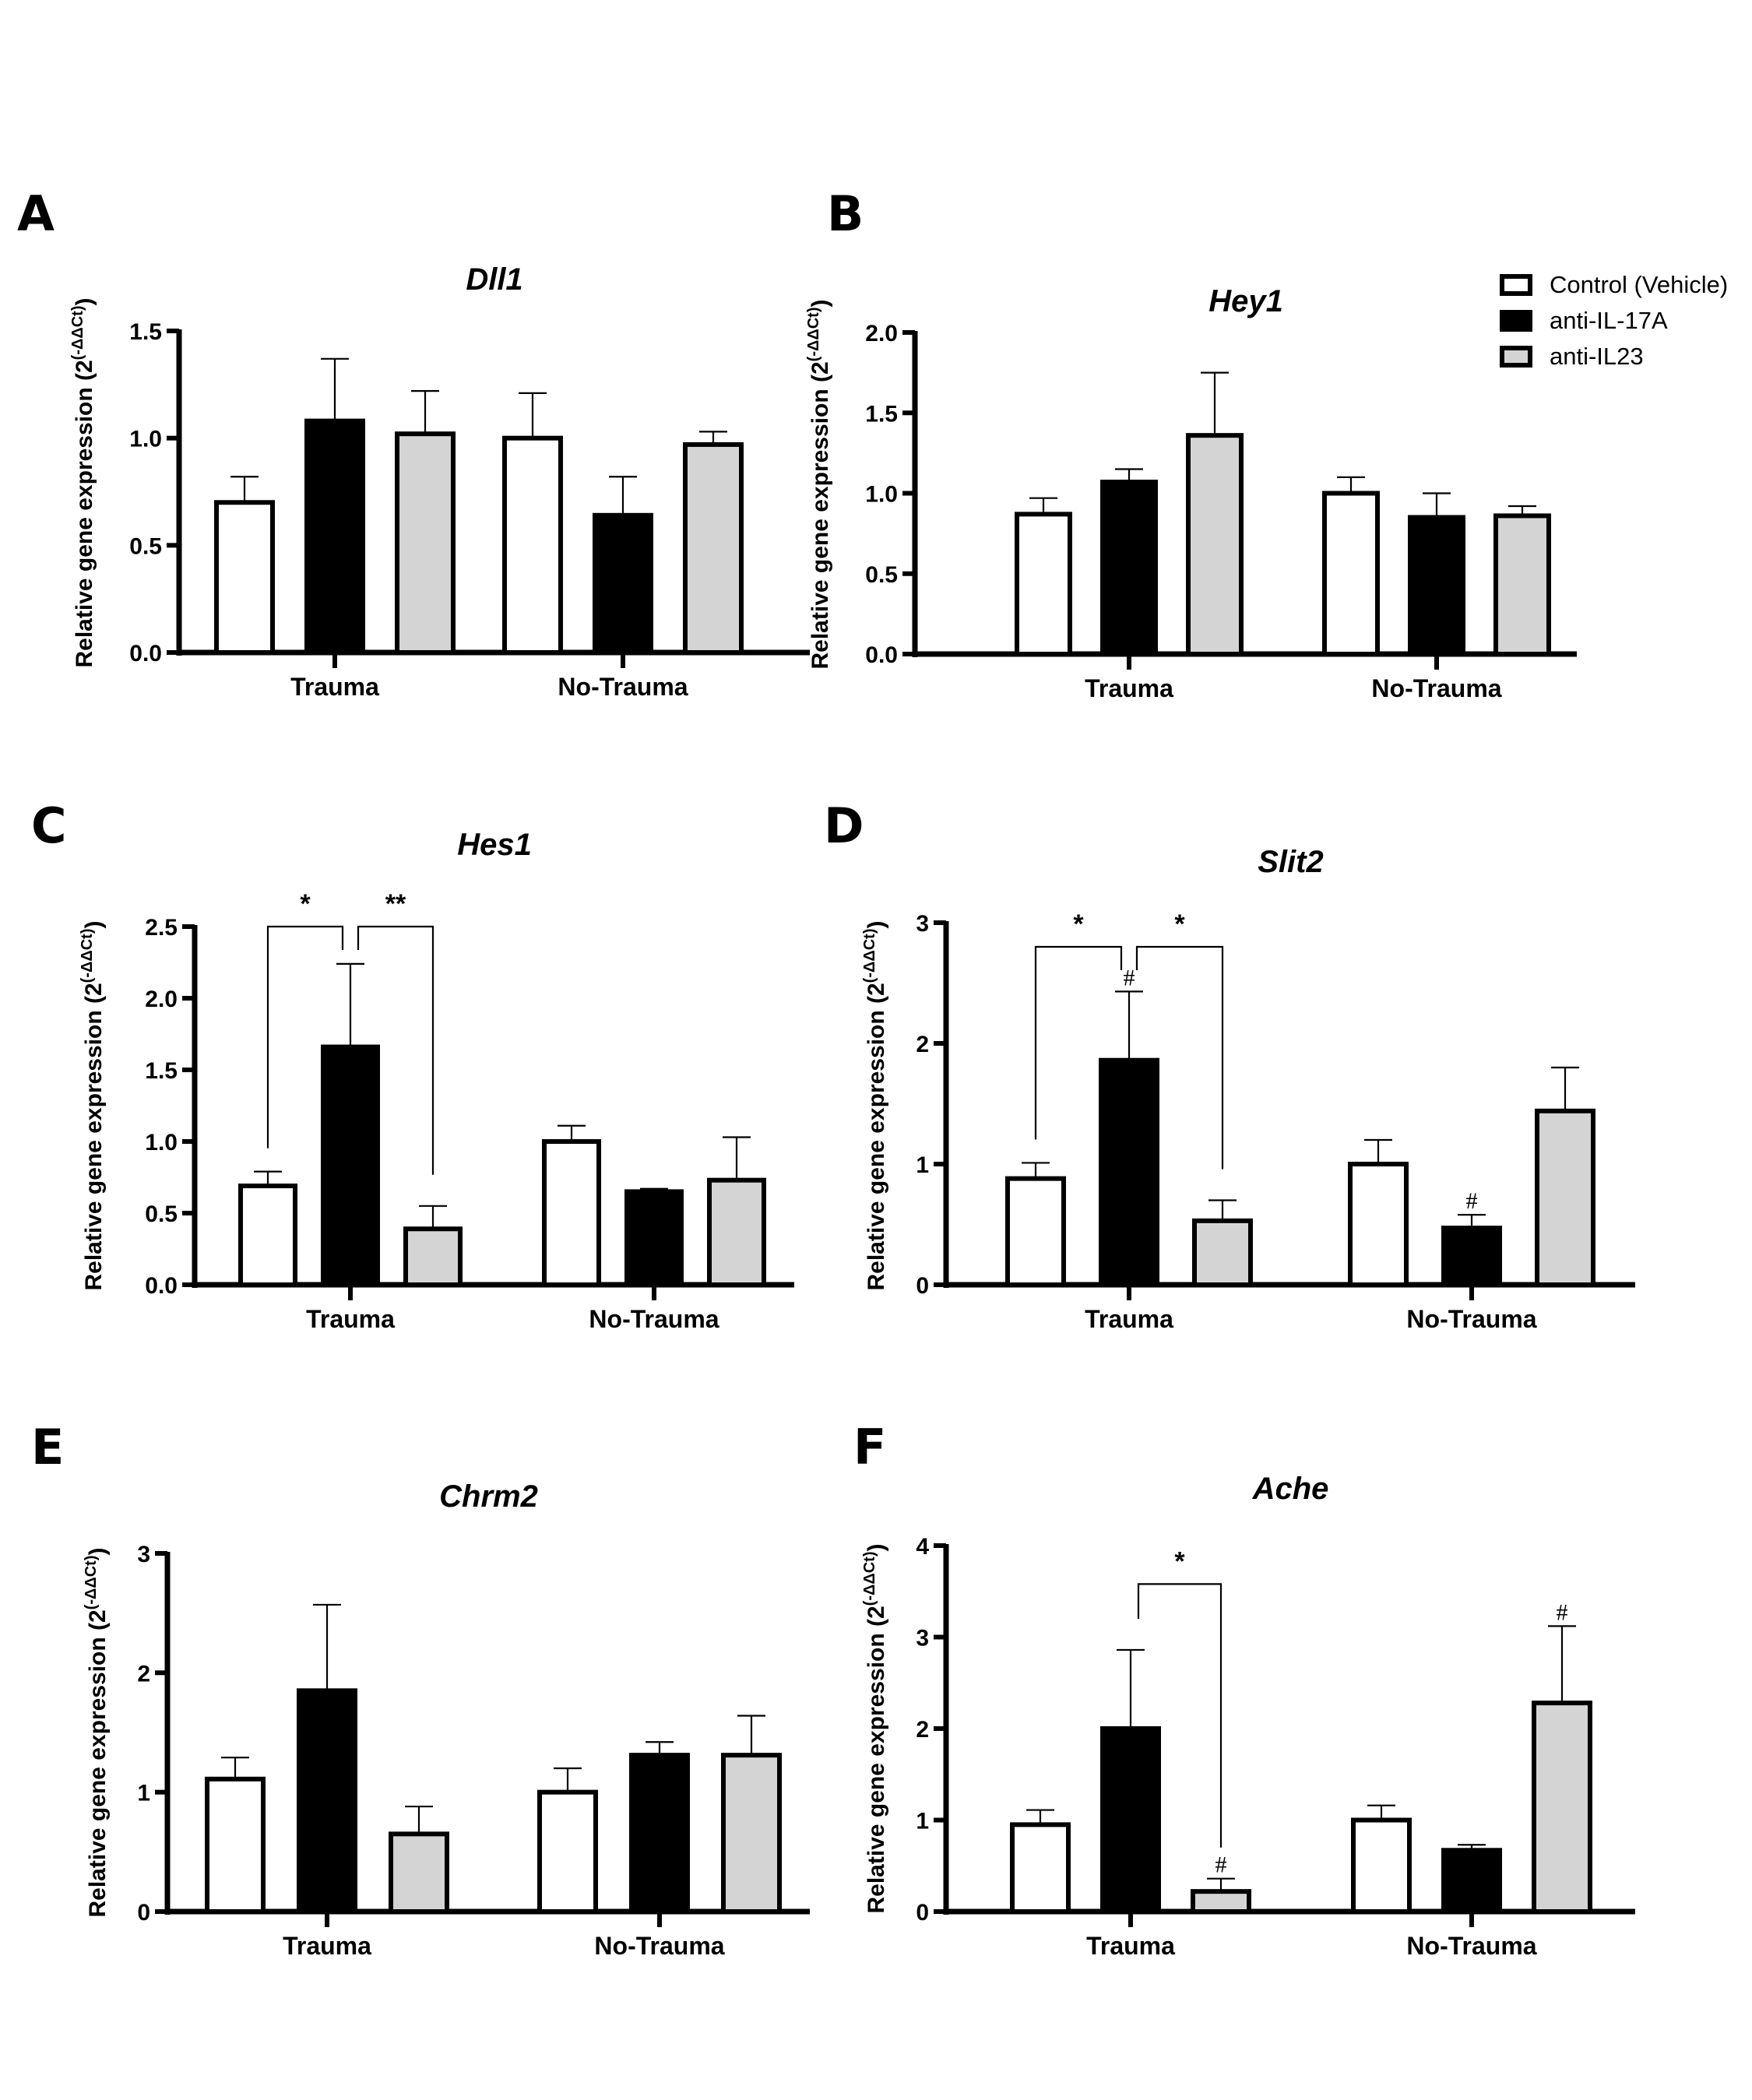  I want to click on legend-item: anti-IL-17A, so click(1584, 320).